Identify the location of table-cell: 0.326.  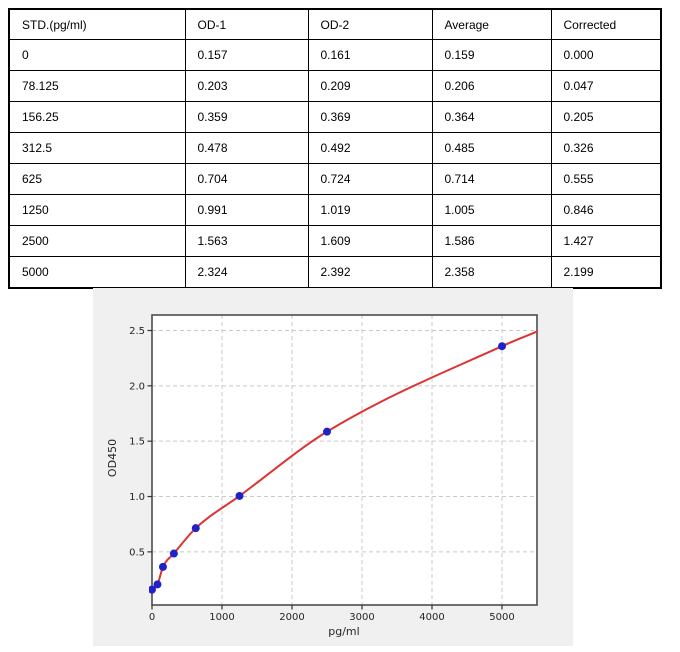
(606, 148).